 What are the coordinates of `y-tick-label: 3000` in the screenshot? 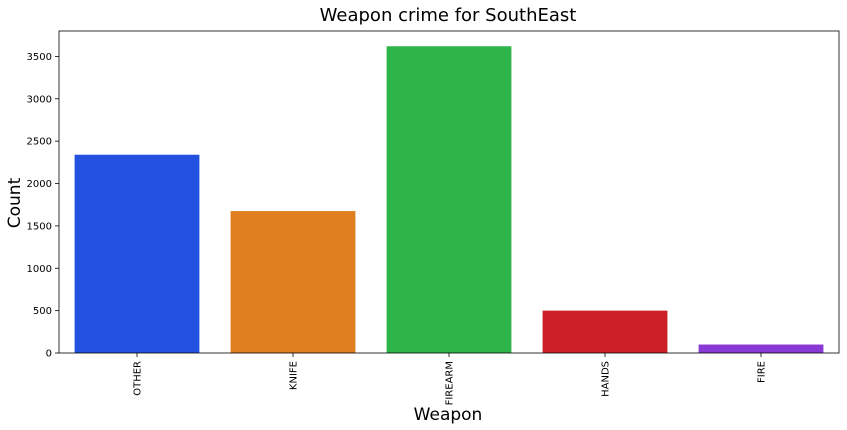 It's located at (39, 99).